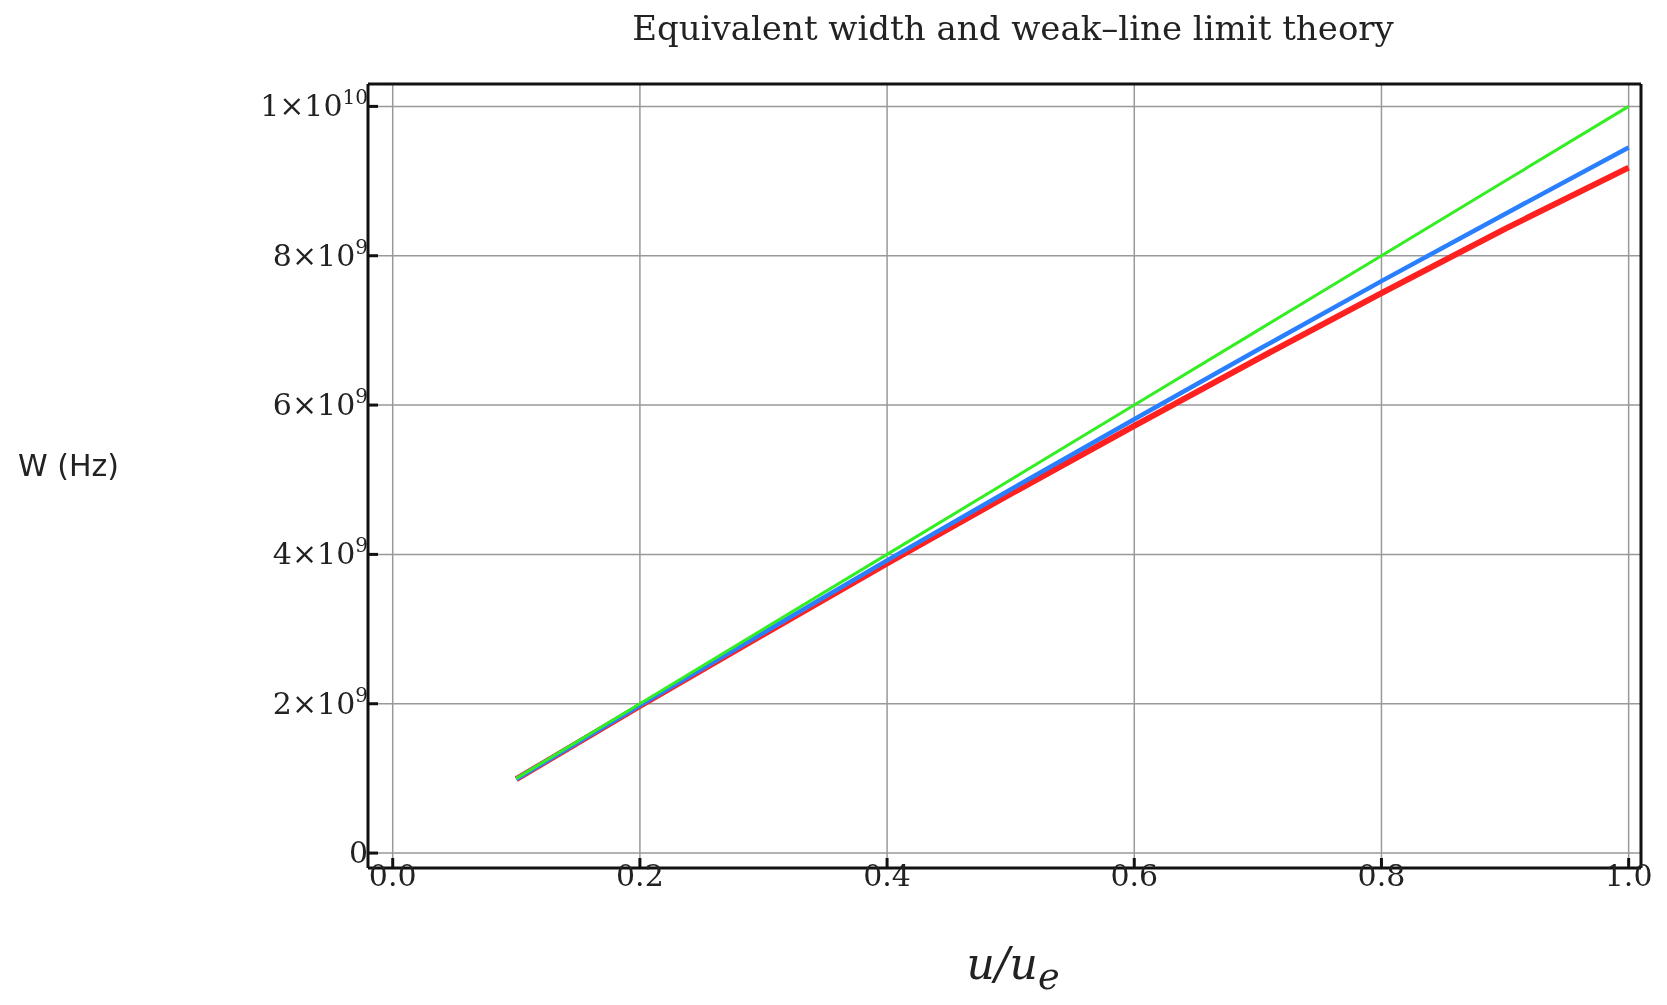 This screenshot has width=1667, height=1005. What do you see at coordinates (1013, 968) in the screenshot?
I see `x-axis-title: u/u$_{e}$` at bounding box center [1013, 968].